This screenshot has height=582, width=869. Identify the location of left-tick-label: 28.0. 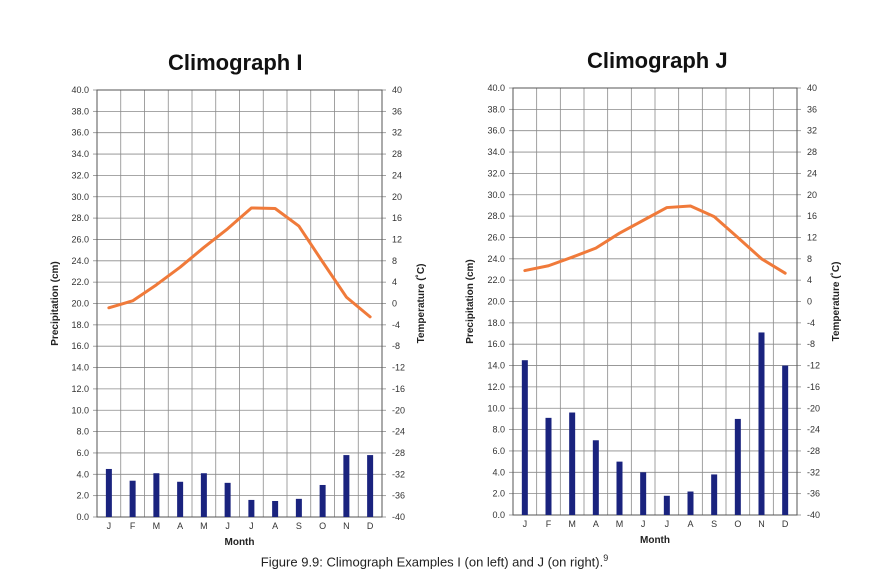
(80, 218).